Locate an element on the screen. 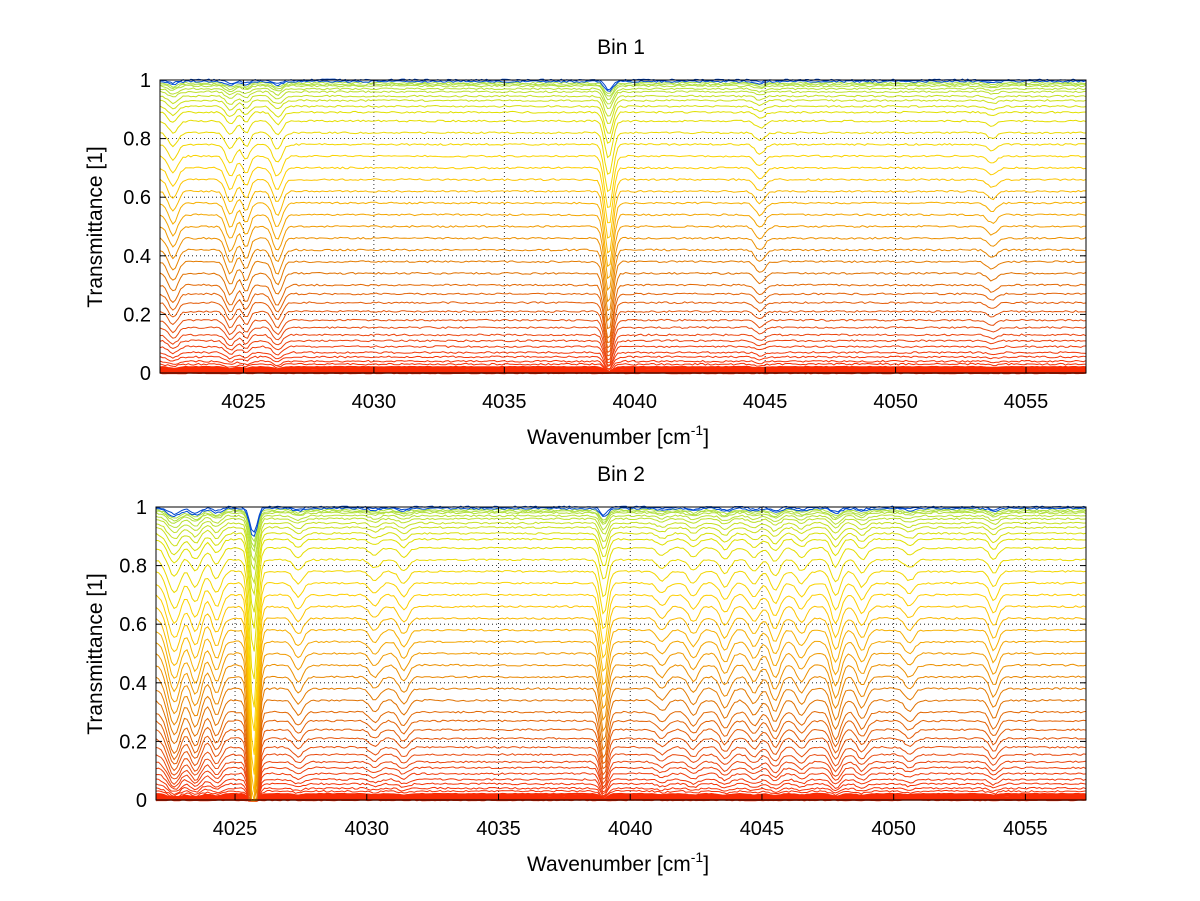 The height and width of the screenshot is (901, 1200). x-axis-label-main: Wavenumber [cm is located at coordinates (609, 437).